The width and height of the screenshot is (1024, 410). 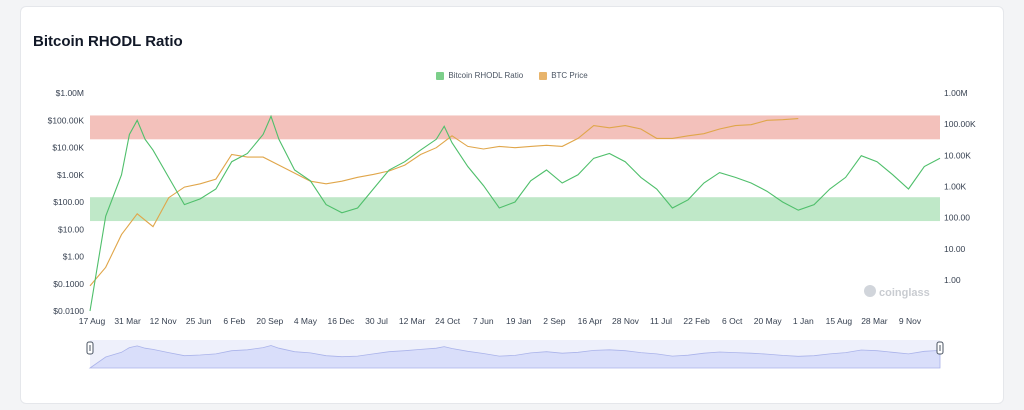 I want to click on y-right-tick-label: 100.00K, so click(x=960, y=124).